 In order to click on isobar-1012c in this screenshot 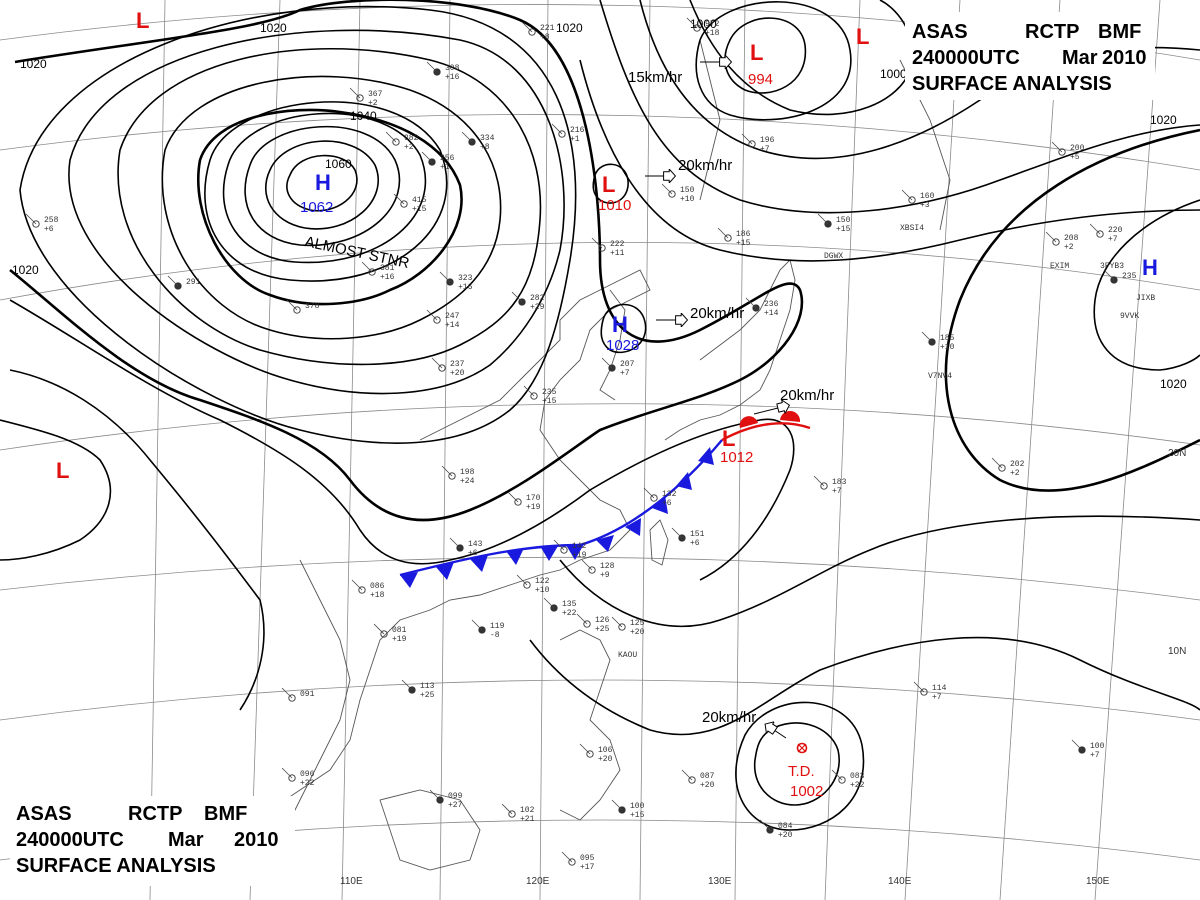, I will do `click(889, 160)`.